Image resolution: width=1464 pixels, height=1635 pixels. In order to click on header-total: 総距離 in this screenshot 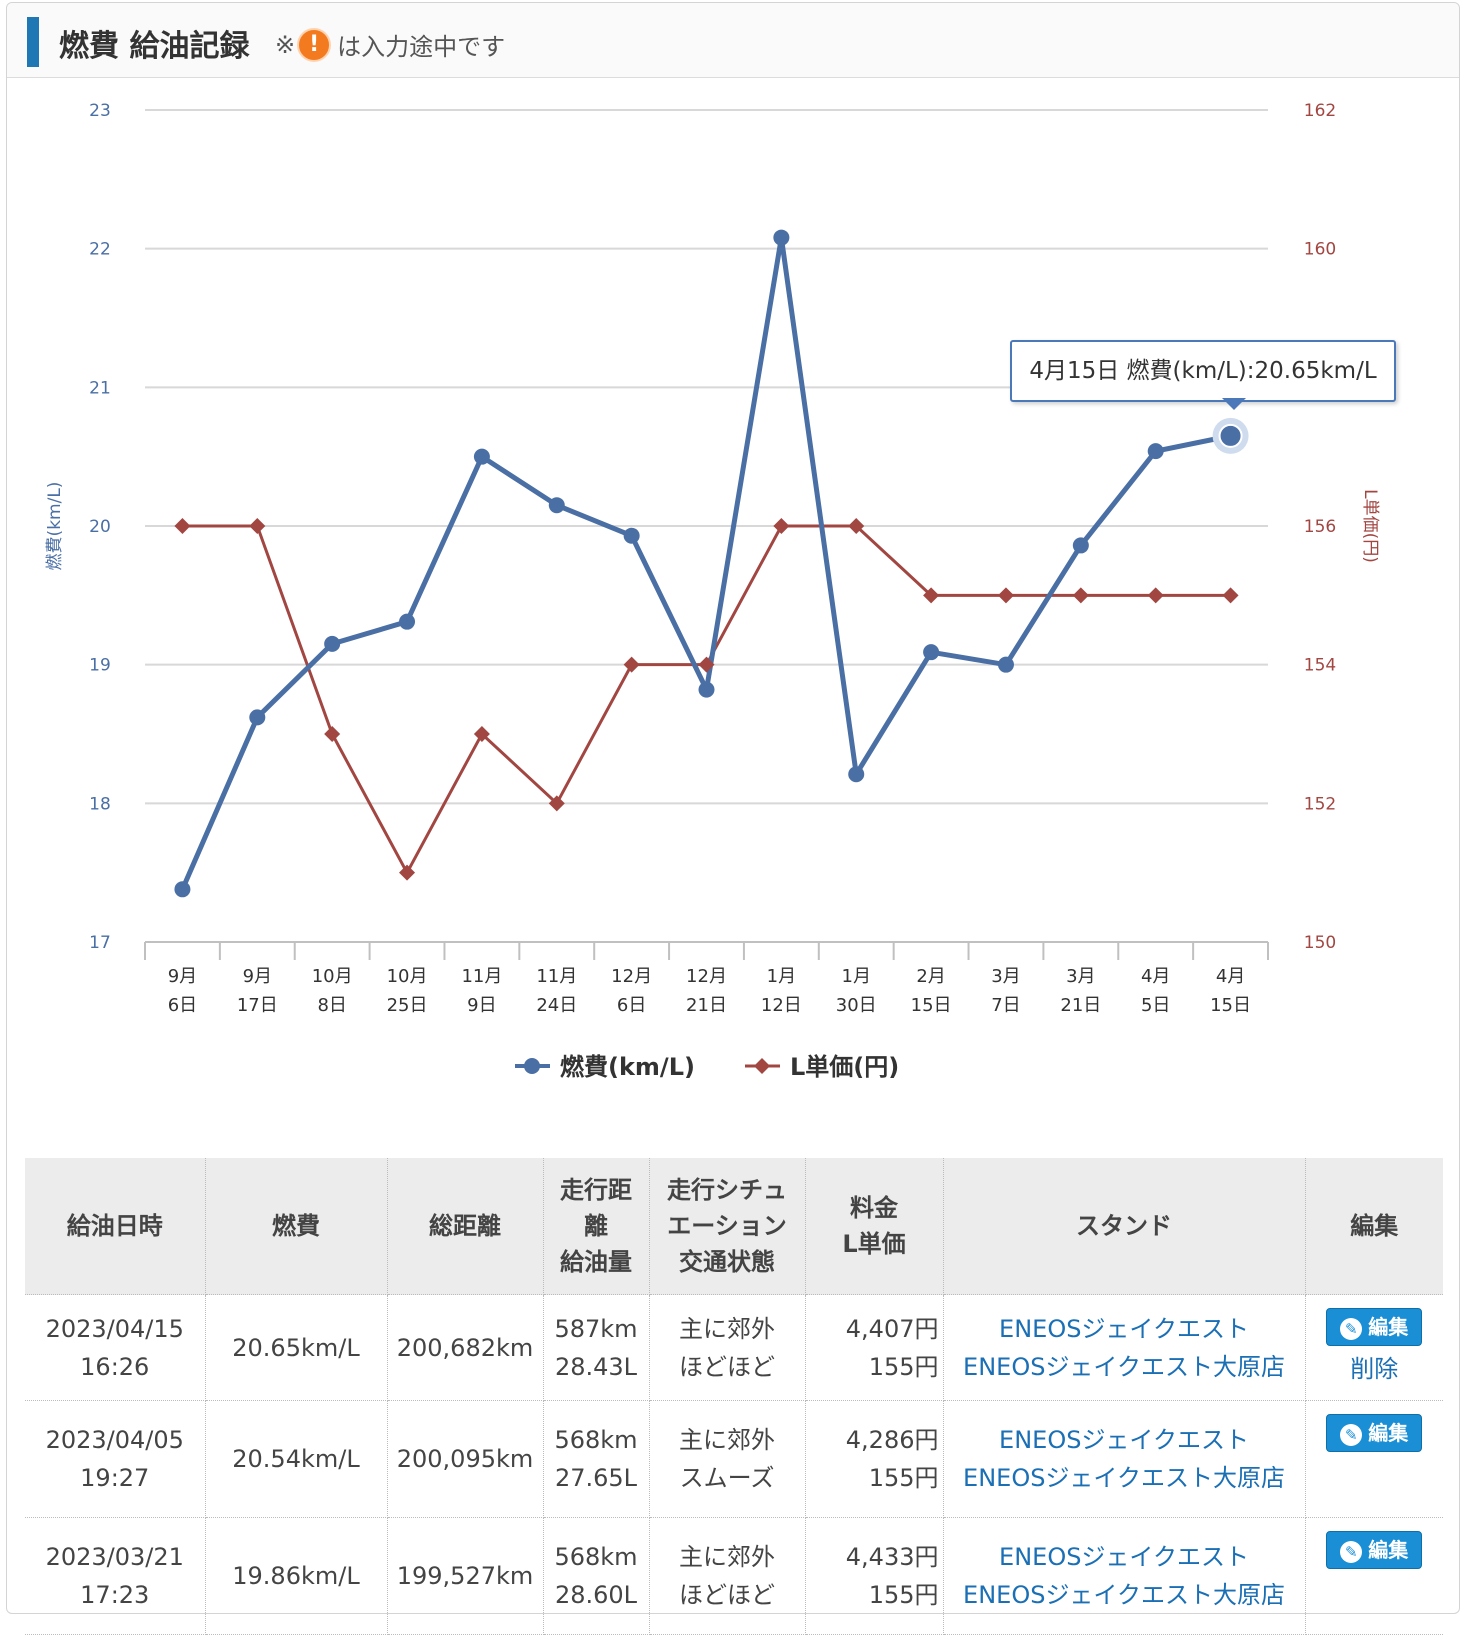, I will do `click(465, 1226)`.